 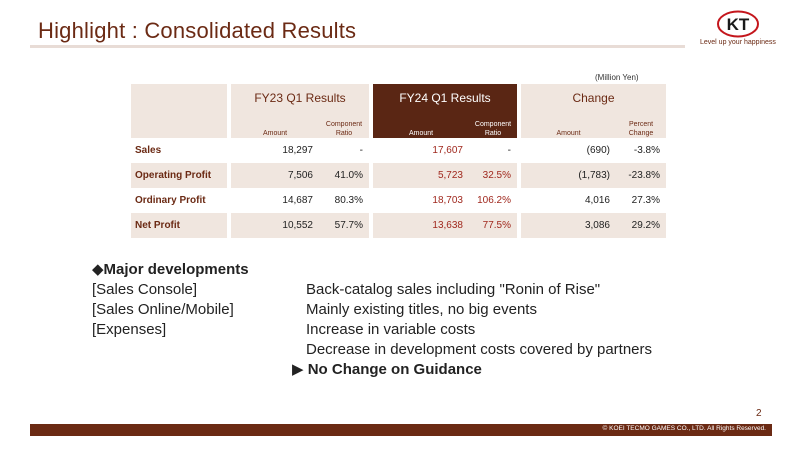 What do you see at coordinates (759, 413) in the screenshot?
I see `page-number: 2` at bounding box center [759, 413].